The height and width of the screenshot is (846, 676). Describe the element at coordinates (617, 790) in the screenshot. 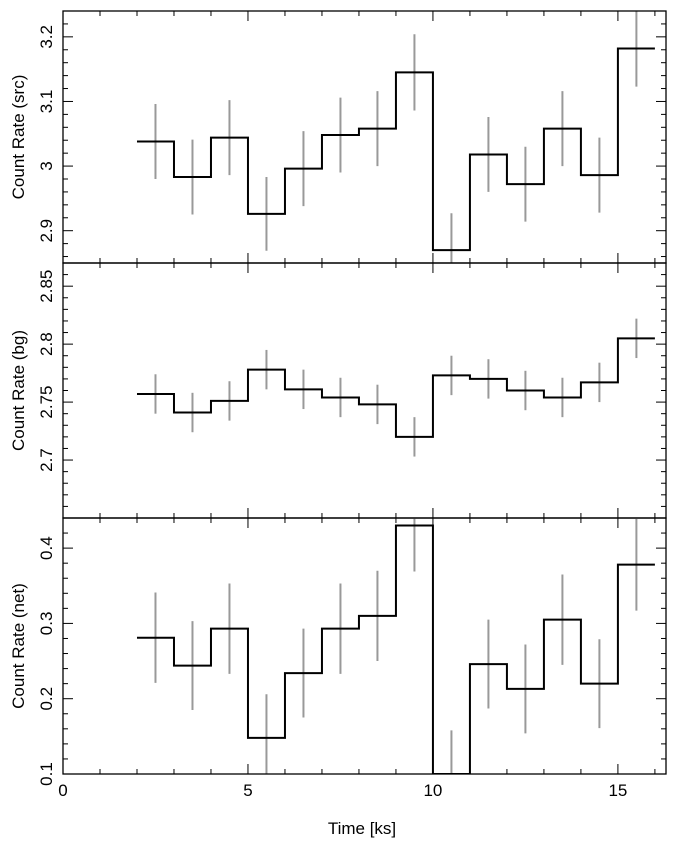

I see `x-tick-label: 15` at that location.